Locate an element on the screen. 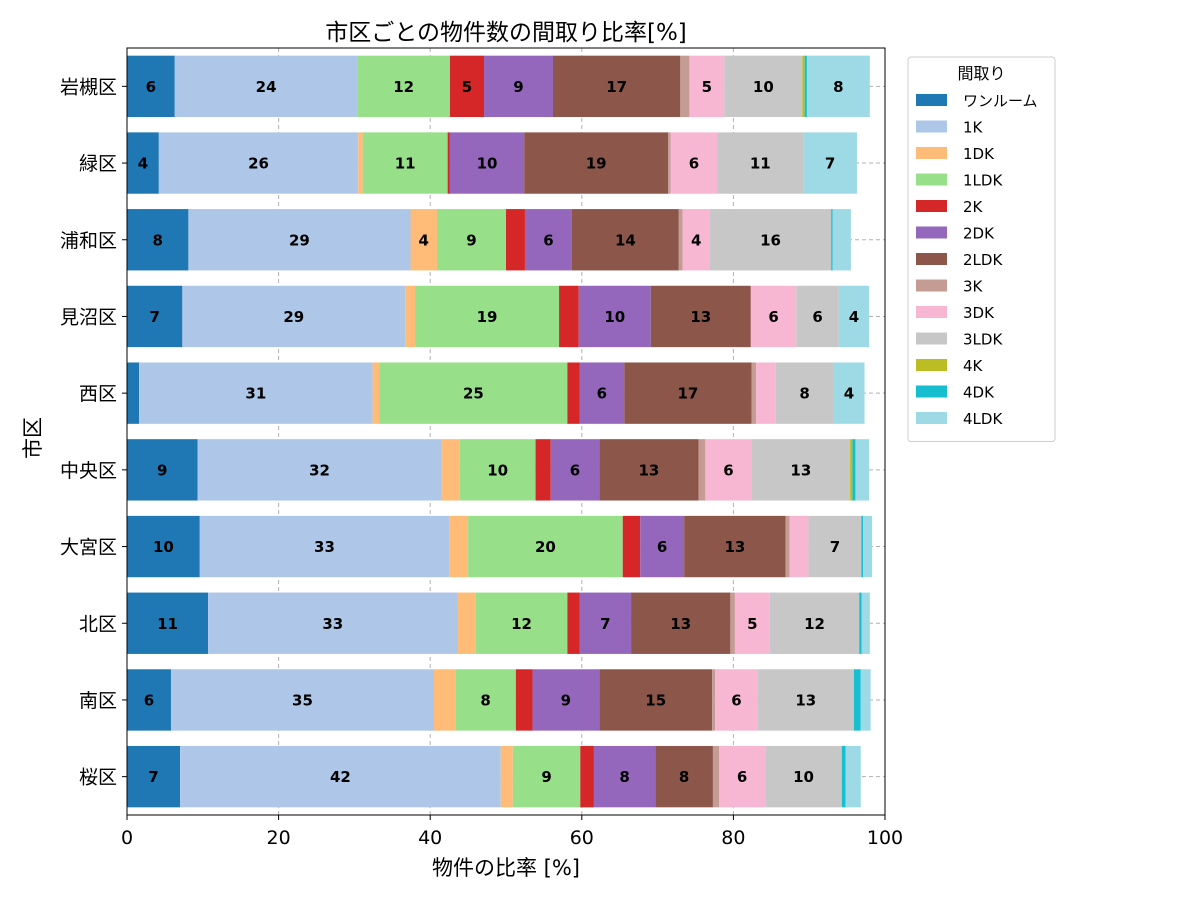  x-tick-label: 0 is located at coordinates (127, 838).